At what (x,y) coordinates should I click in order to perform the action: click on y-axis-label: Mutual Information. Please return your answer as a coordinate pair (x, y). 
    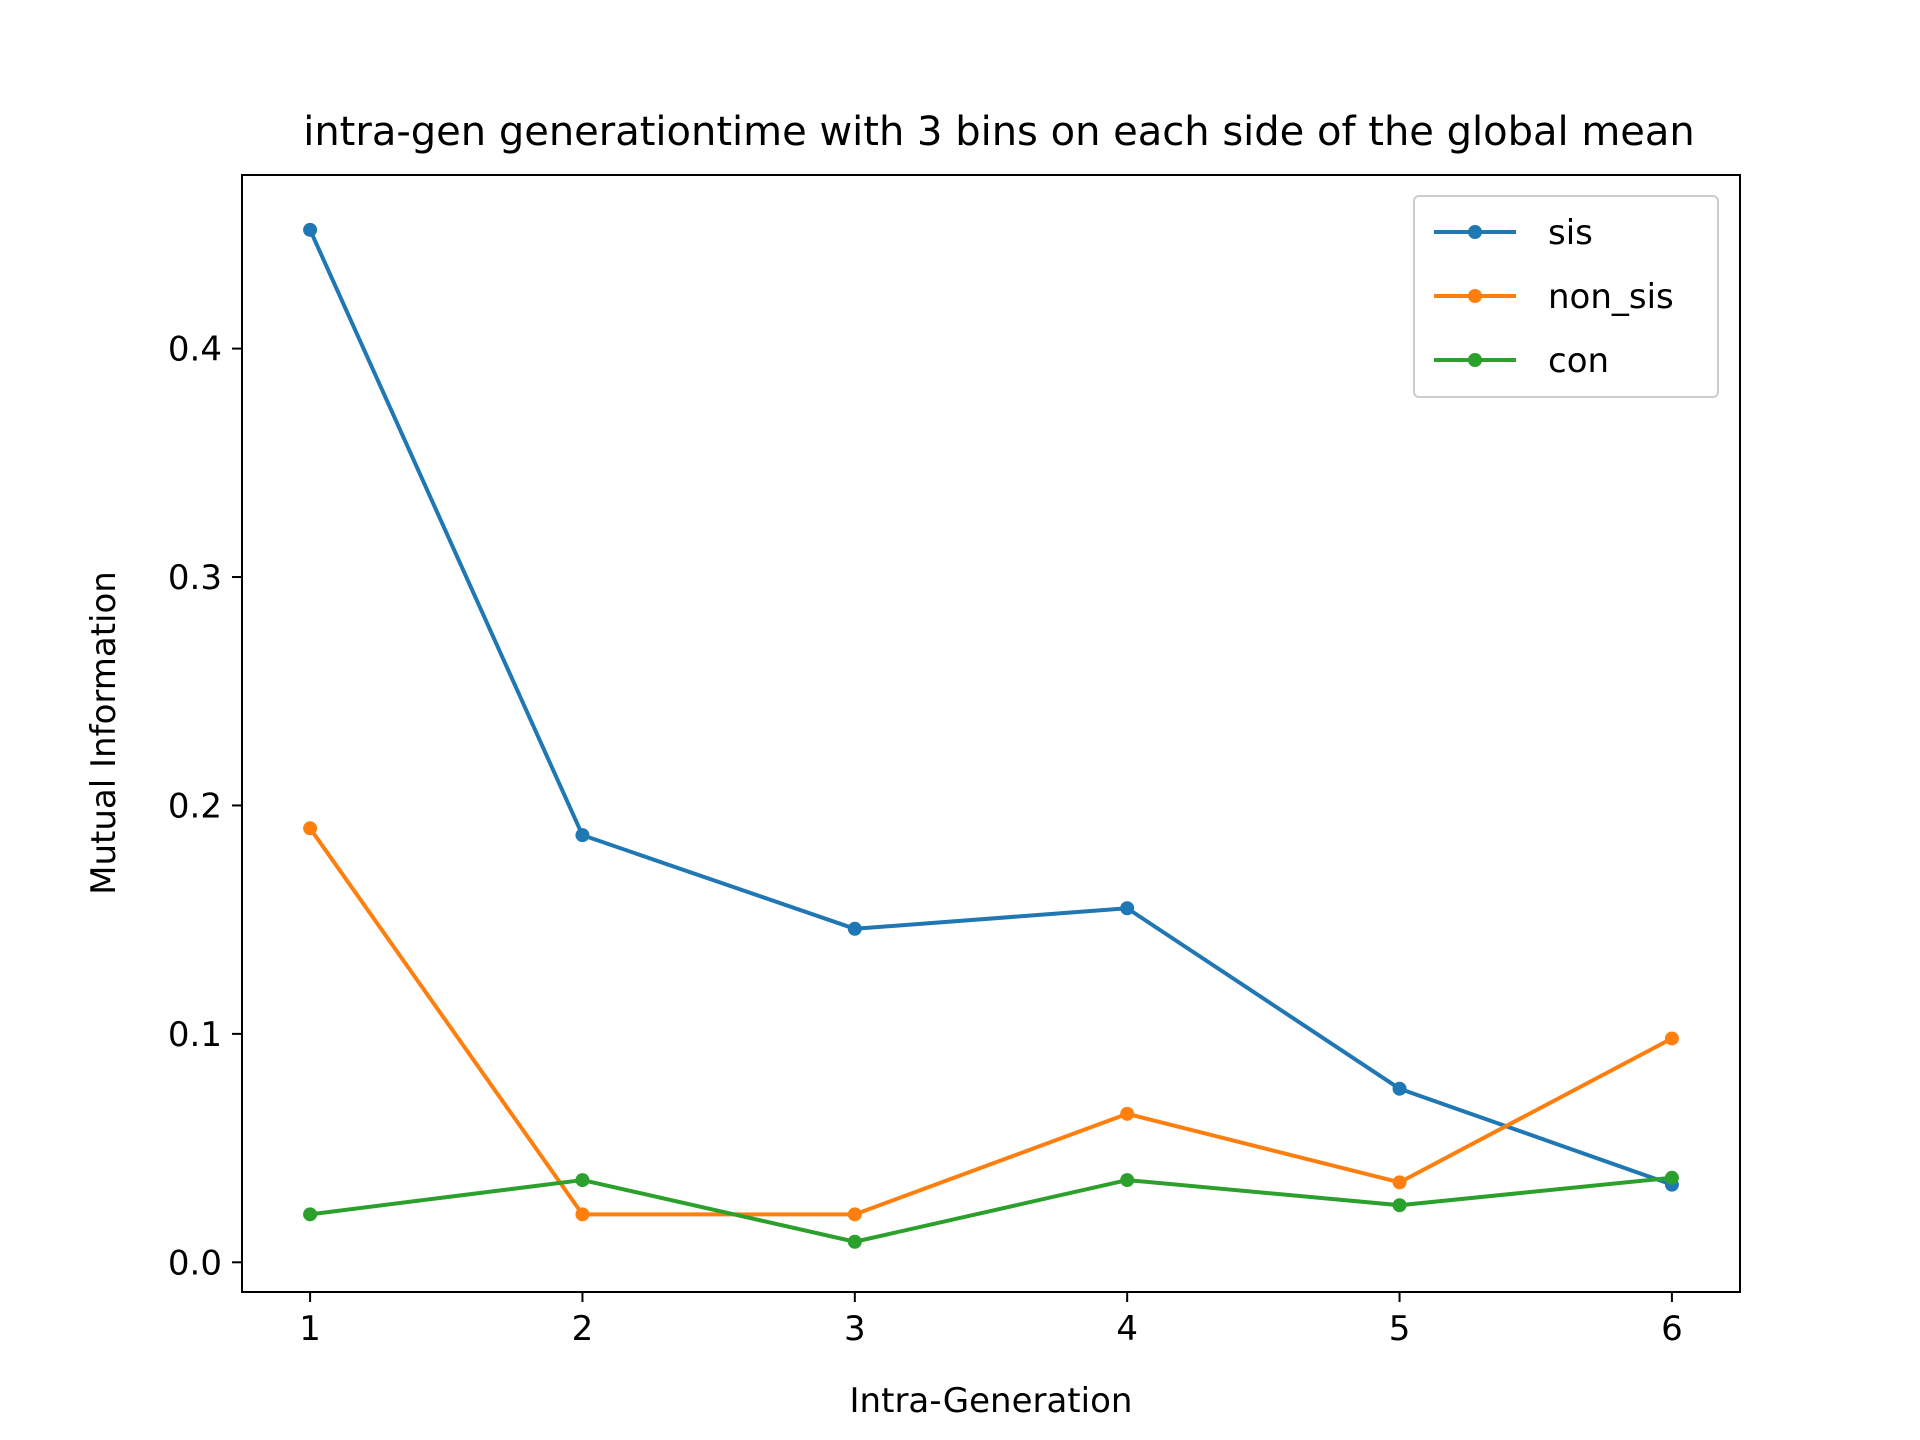
    Looking at the image, I should click on (104, 733).